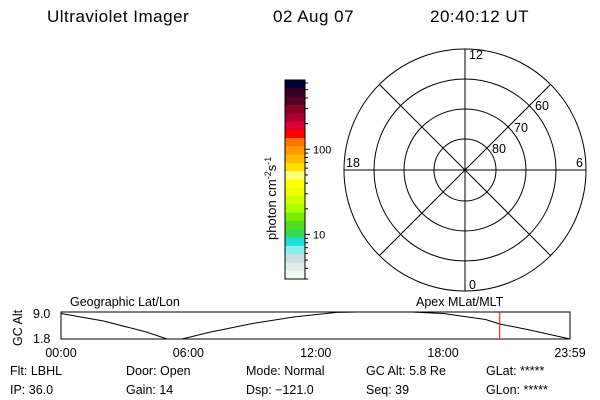 This screenshot has height=400, width=600. Describe the element at coordinates (319, 235) in the screenshot. I see `colorbar-tick-label: 10` at that location.